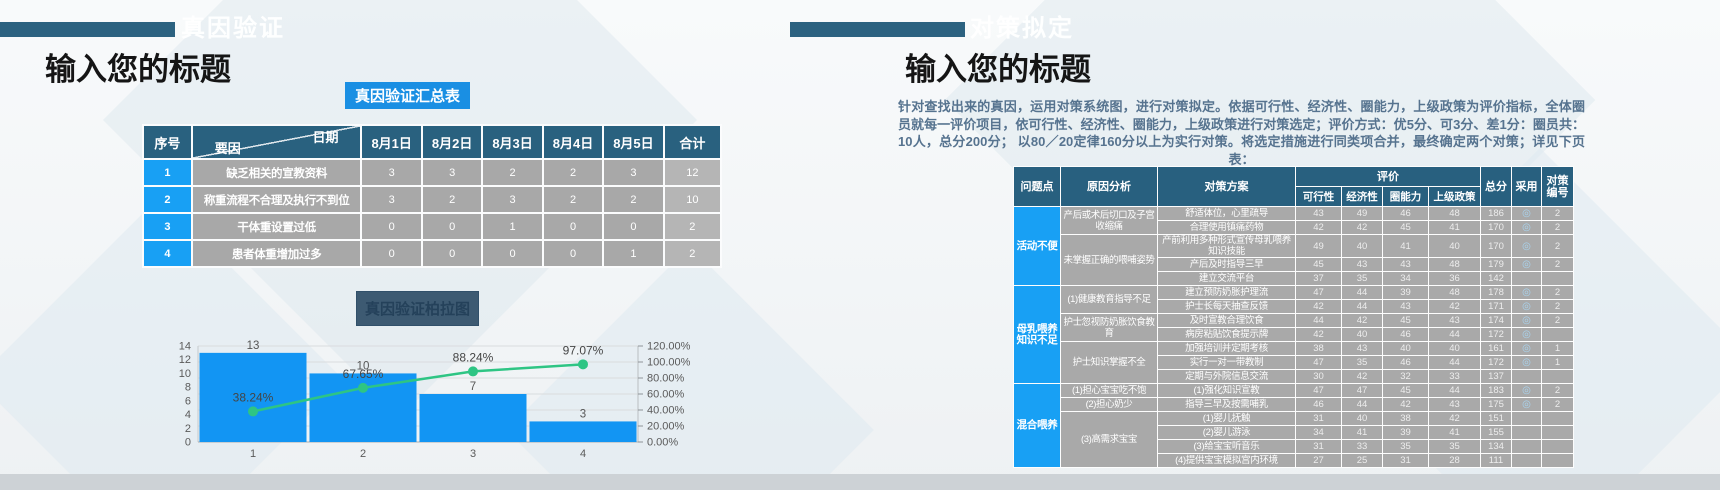  I want to click on header-total: 总分, so click(1496, 186).